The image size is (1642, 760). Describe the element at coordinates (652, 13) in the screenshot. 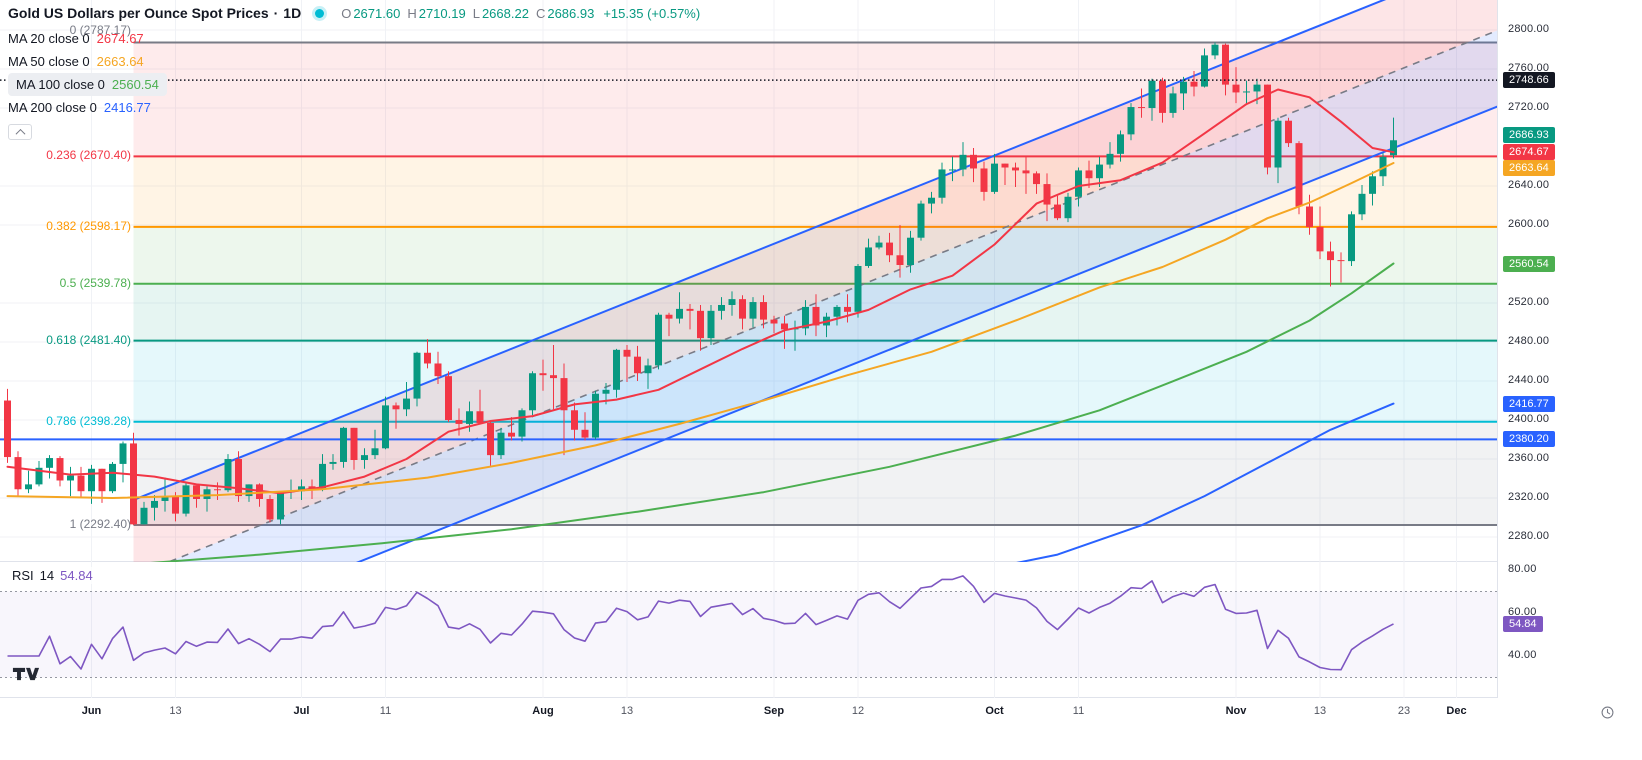

I see `change-value: +15.35 (+0.57%)` at that location.